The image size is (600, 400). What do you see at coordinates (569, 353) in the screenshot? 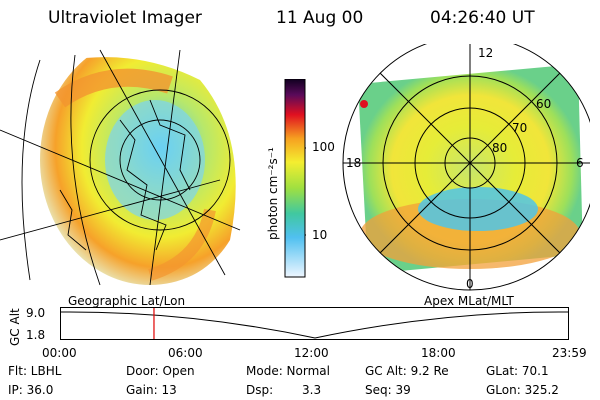
I see `timeline-tick-2359: 23:59` at bounding box center [569, 353].